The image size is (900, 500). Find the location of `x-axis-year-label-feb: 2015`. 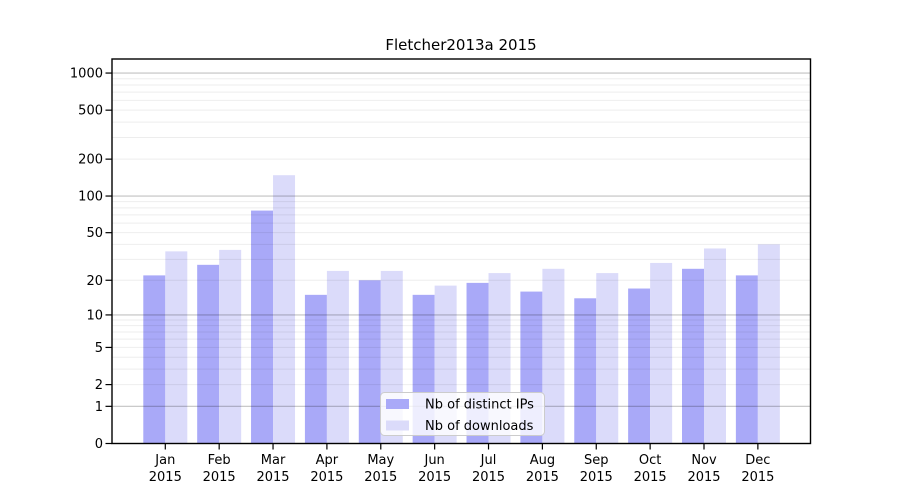

x-axis-year-label-feb: 2015 is located at coordinates (219, 477).